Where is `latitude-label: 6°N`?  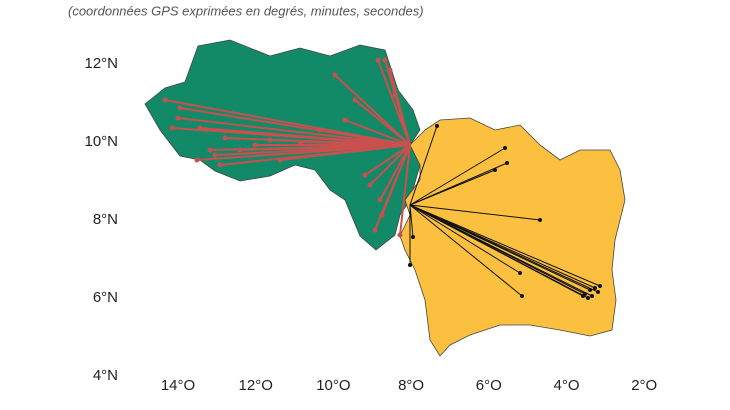 latitude-label: 6°N is located at coordinates (105, 297).